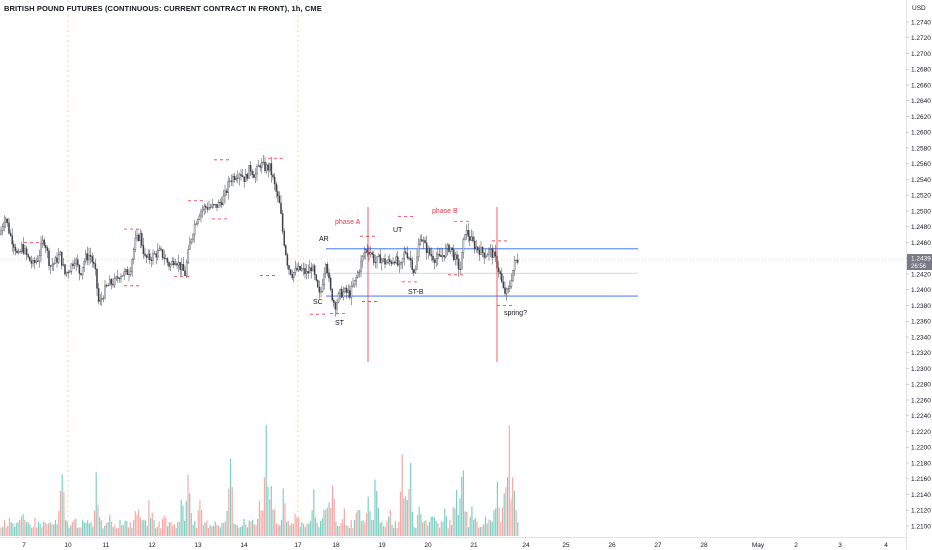 The height and width of the screenshot is (550, 932). I want to click on date-tick-label: 19, so click(382, 545).